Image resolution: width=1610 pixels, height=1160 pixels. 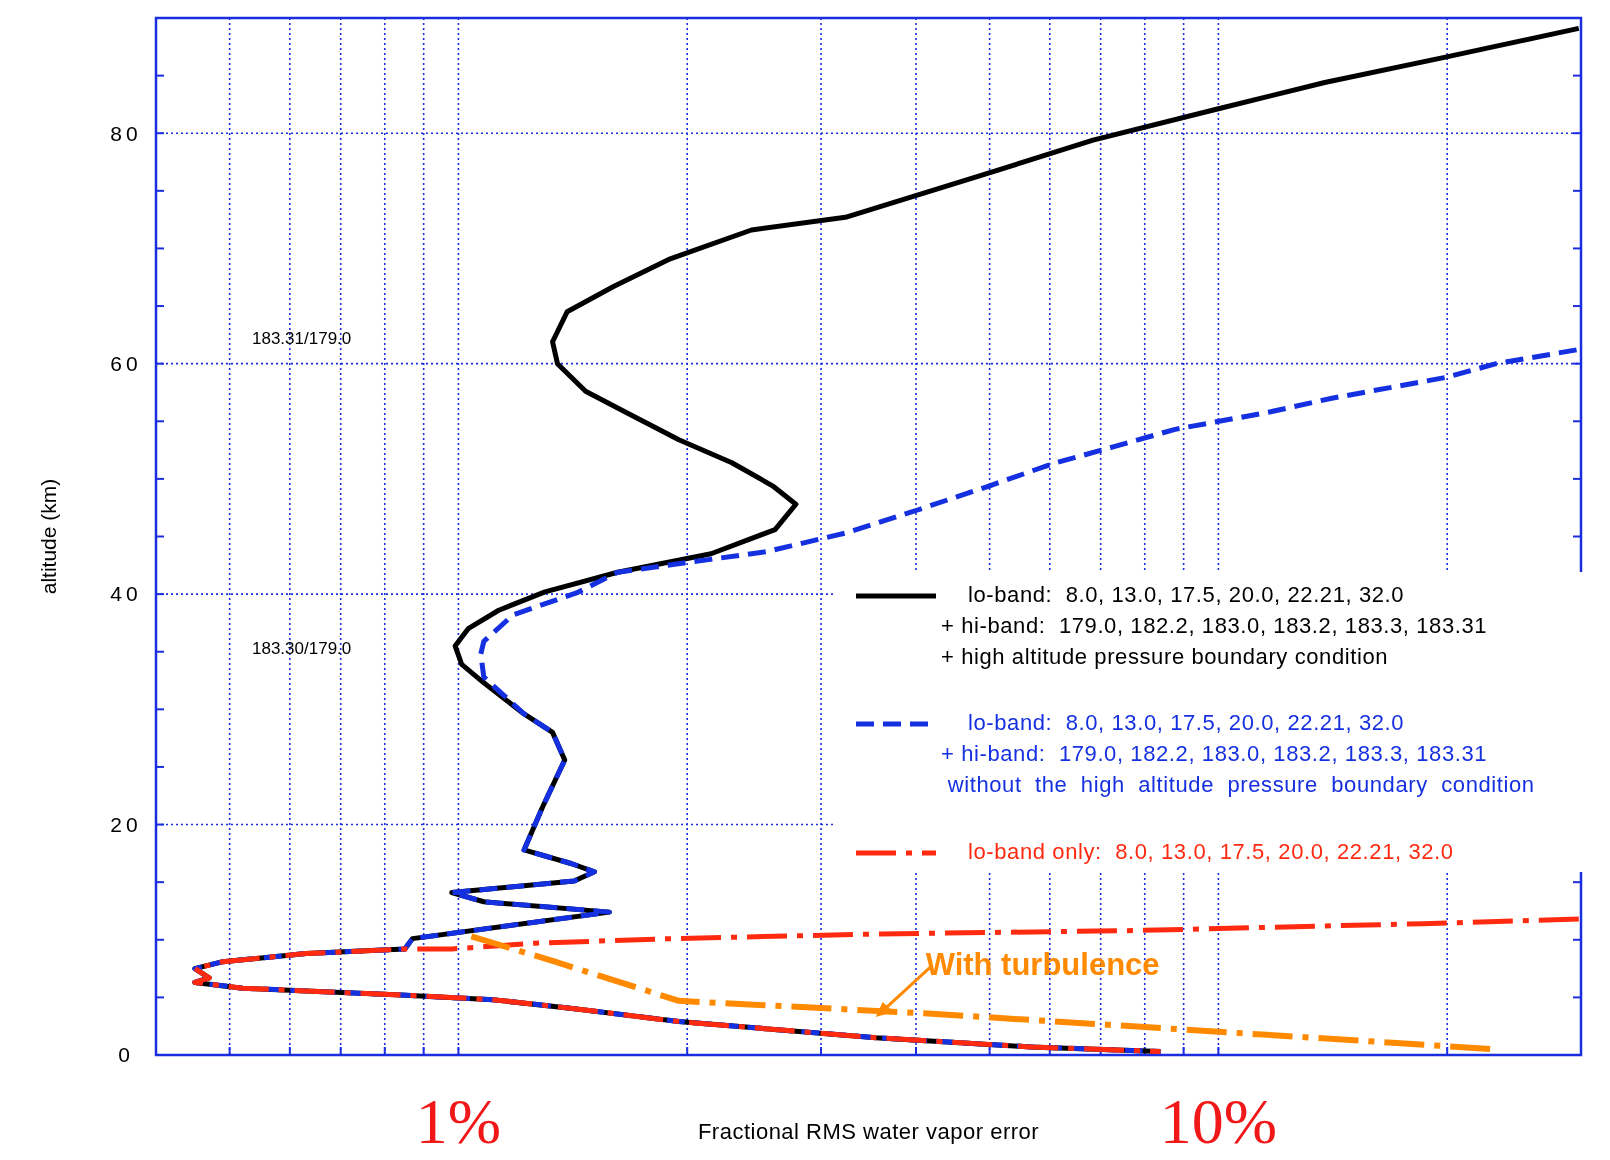 I want to click on legend-label: lo-band only: 8.0, 13.0, 17.5, 20.0, 22.21, 32.0, so click(x=1211, y=851).